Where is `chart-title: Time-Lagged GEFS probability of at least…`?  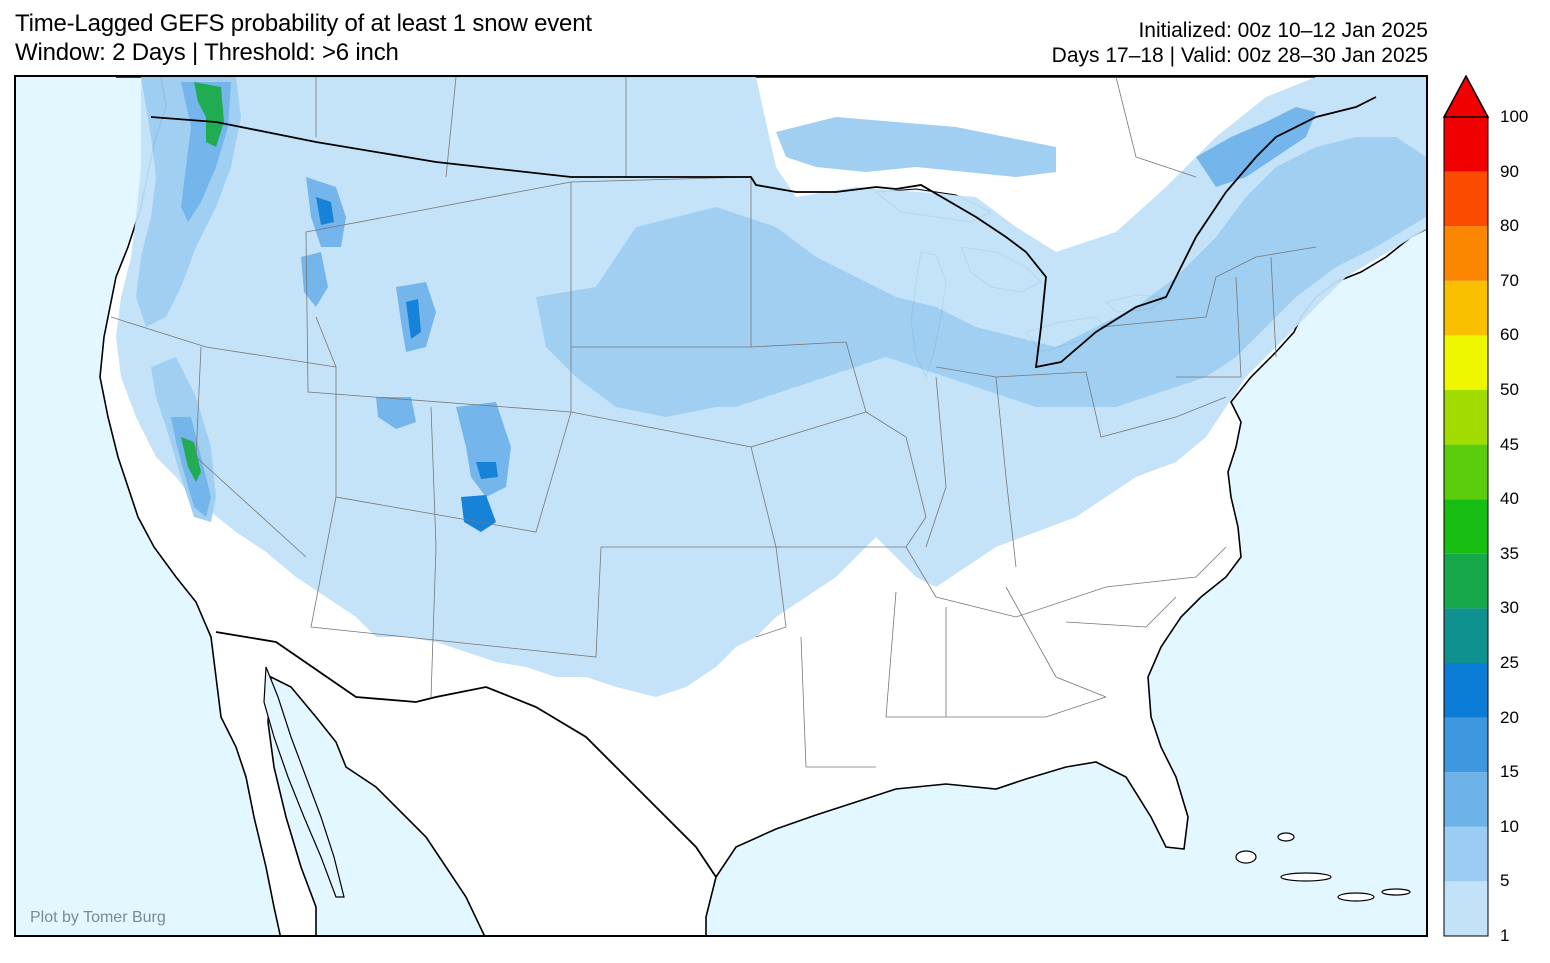
chart-title: Time-Lagged GEFS probability of at least… is located at coordinates (303, 23).